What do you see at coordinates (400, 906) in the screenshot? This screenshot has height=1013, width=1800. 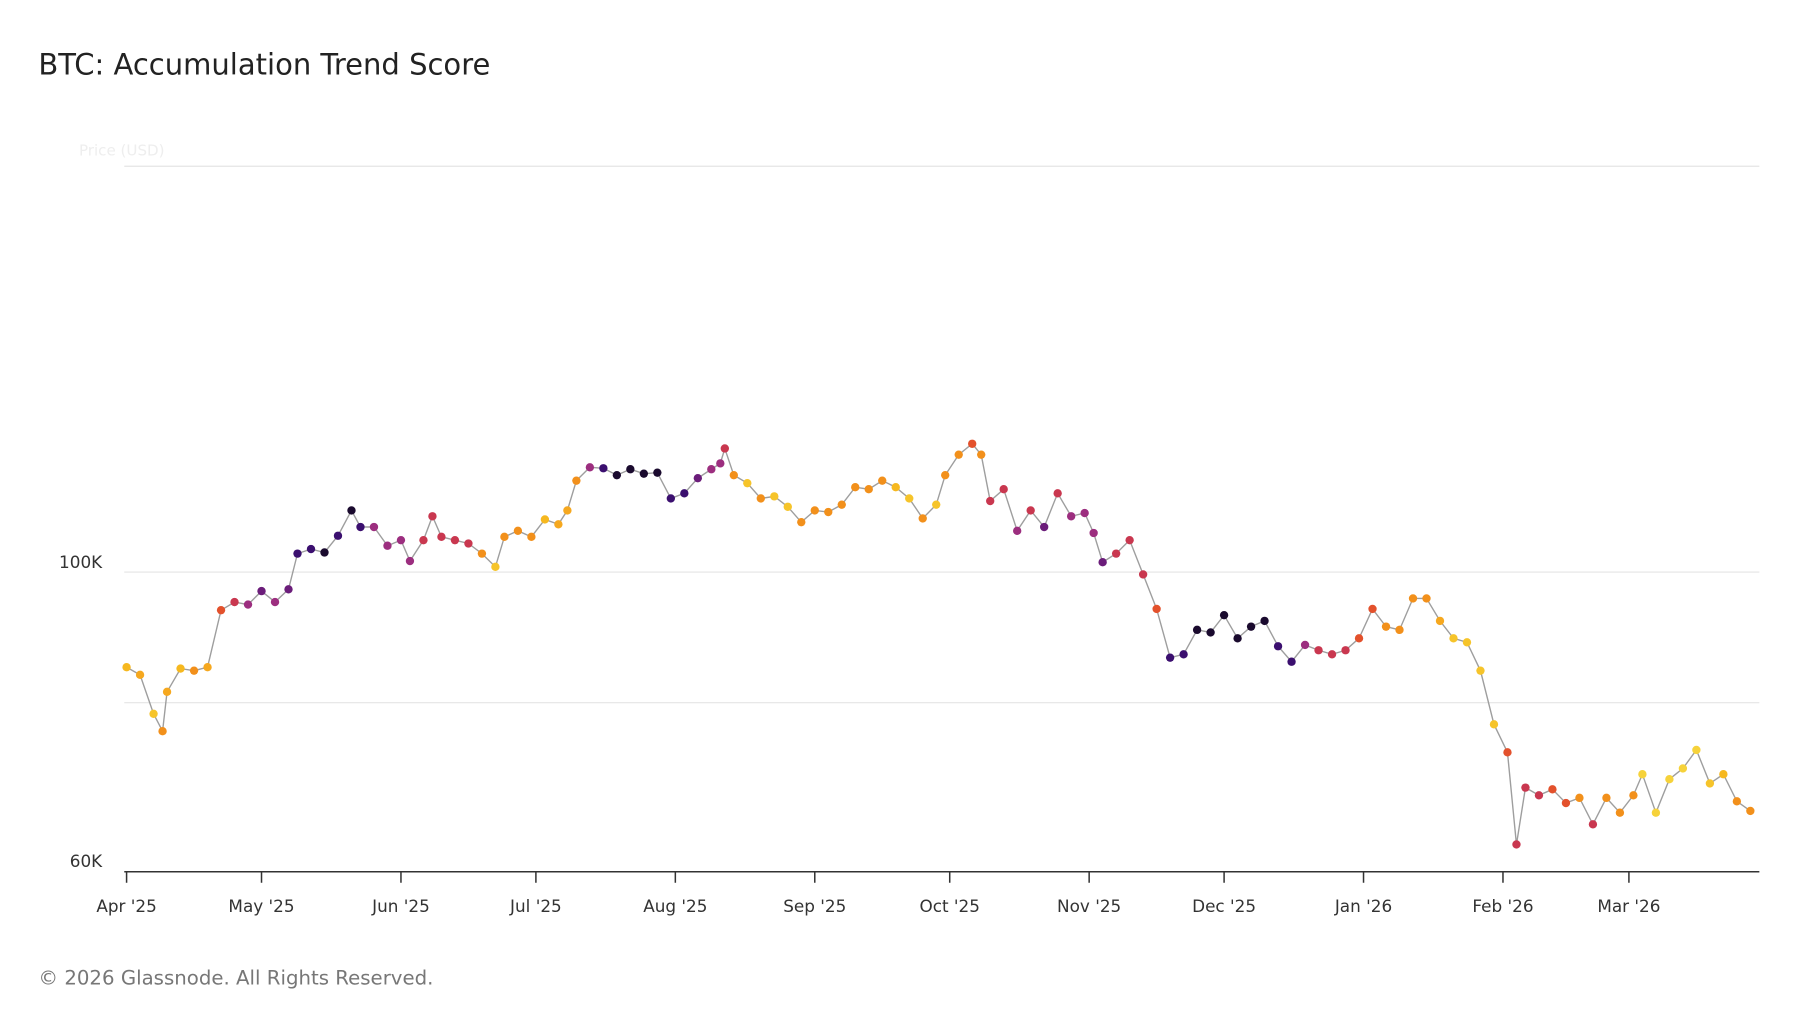 I see `x-tick-label: Jun '25` at bounding box center [400, 906].